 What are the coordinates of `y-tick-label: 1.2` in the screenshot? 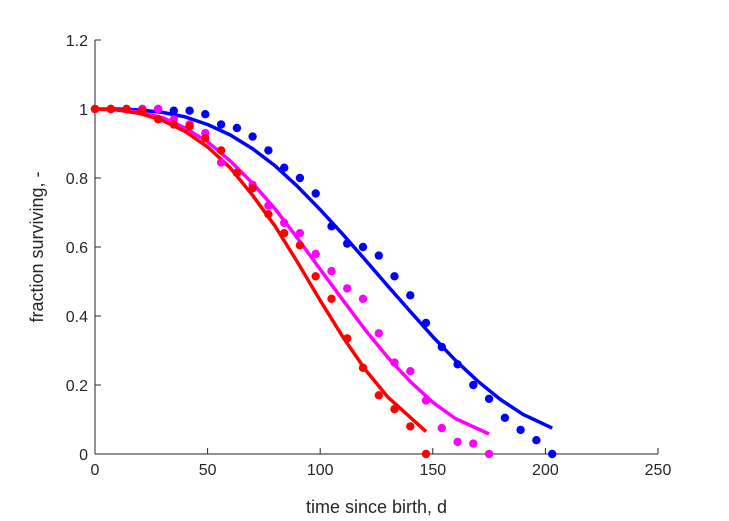 It's located at (77, 41).